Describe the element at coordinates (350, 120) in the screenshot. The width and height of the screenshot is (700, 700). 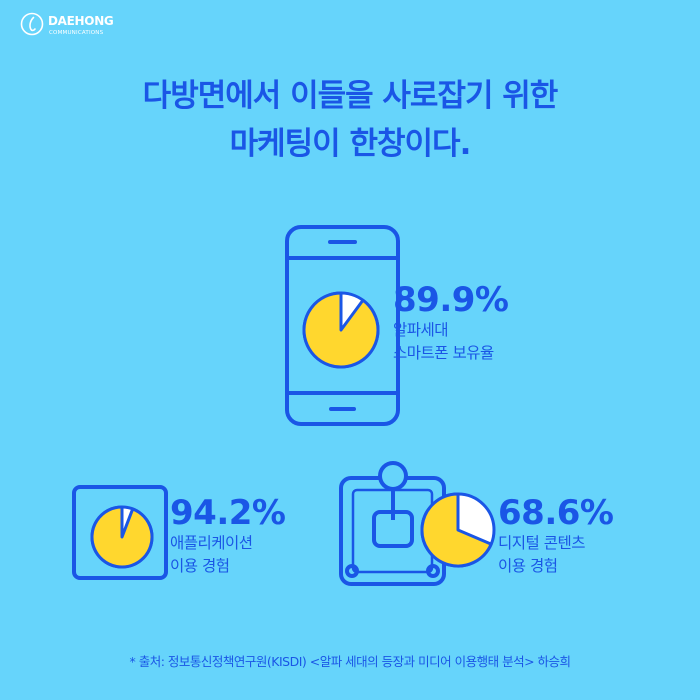
I see `headline: 다방면에서 이들을 사로잡기 위한 마케팅이 한창이다.` at that location.